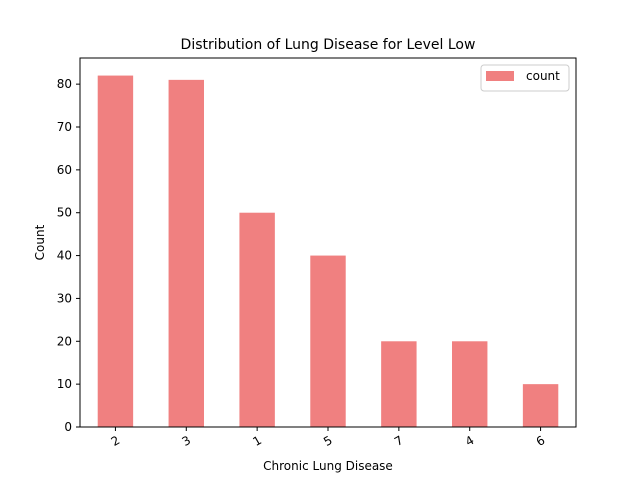 Image resolution: width=640 pixels, height=484 pixels. What do you see at coordinates (64, 127) in the screenshot?
I see `y-tick-label: 70` at bounding box center [64, 127].